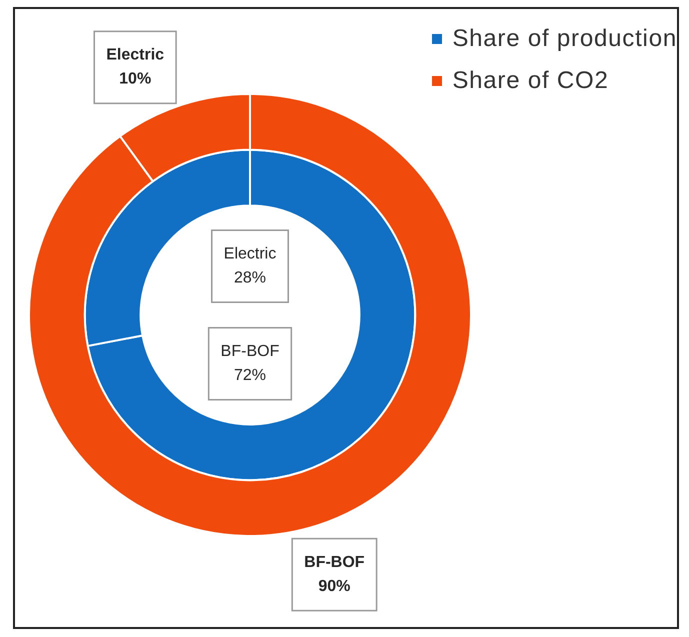  Describe the element at coordinates (135, 79) in the screenshot. I see `data-label: 10%` at that location.